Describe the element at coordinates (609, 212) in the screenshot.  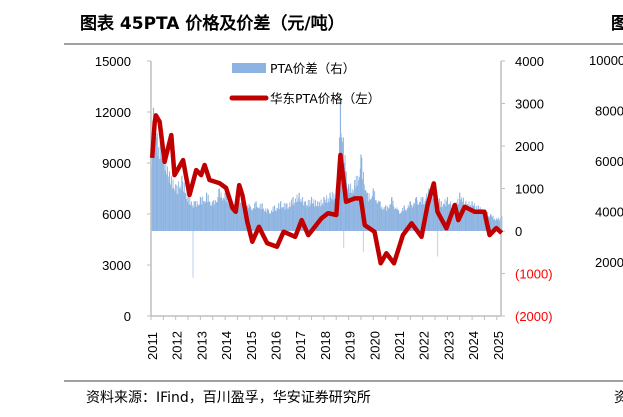
I see `neighbor-tick-label: 4000` at that location.